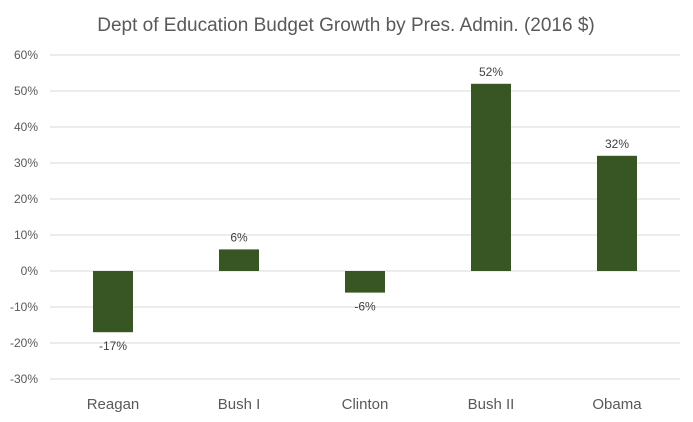 Image resolution: width=693 pixels, height=422 pixels. I want to click on bar-clinton, so click(365, 282).